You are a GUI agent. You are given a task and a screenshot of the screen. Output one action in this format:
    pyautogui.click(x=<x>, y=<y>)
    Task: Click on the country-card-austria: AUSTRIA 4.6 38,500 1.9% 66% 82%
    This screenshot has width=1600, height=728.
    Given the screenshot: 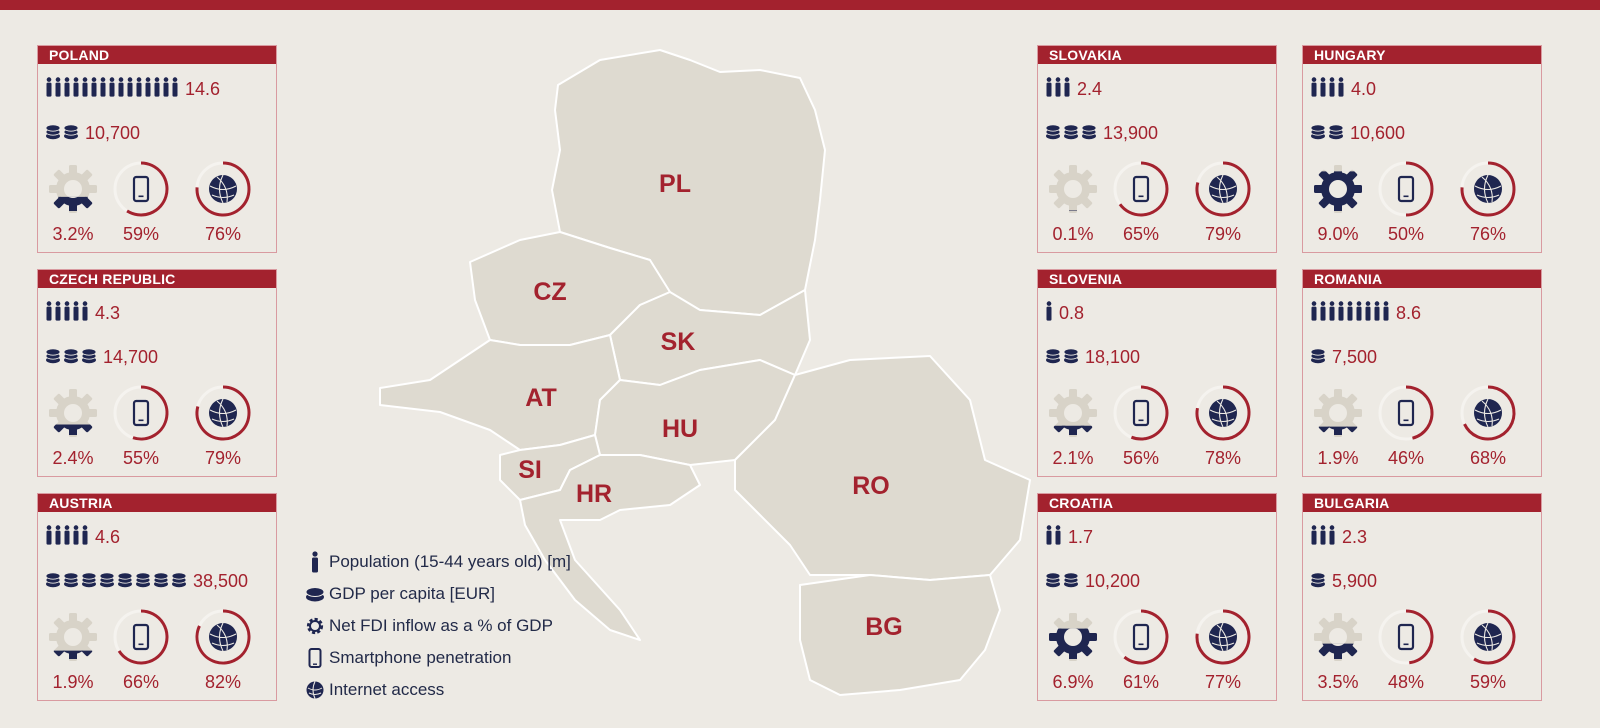 What is the action you would take?
    pyautogui.click(x=157, y=597)
    